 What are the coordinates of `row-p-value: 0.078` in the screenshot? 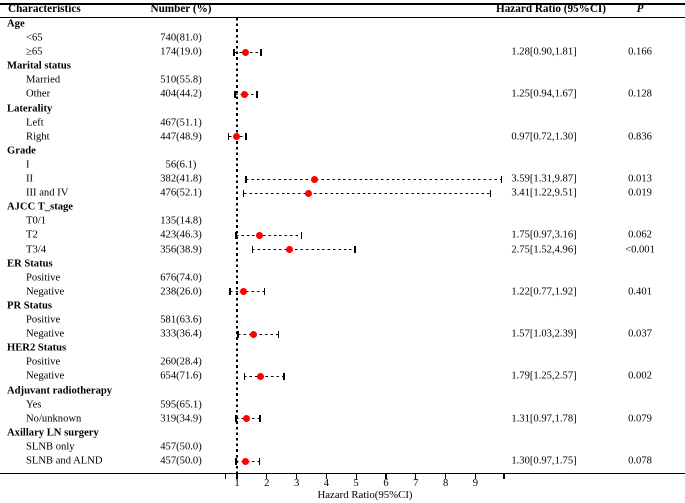 It's located at (640, 461).